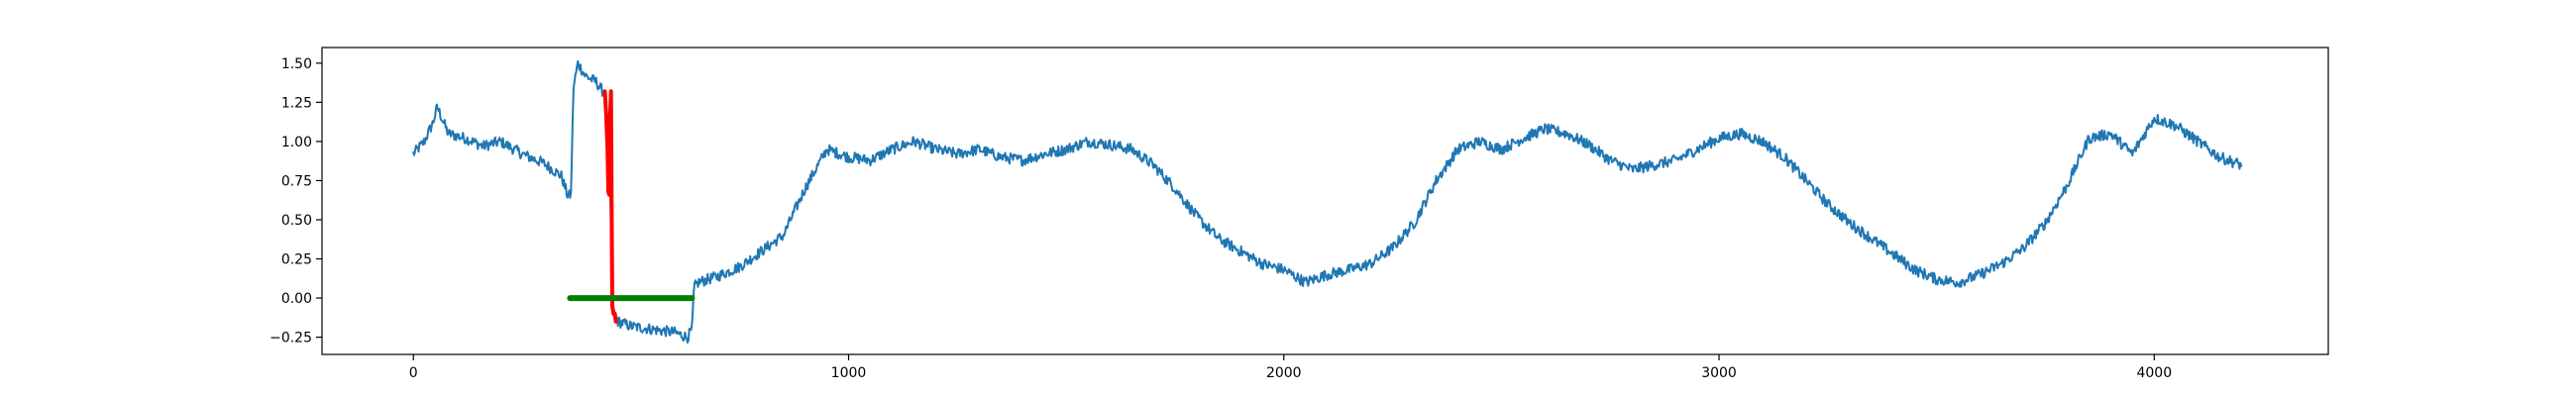  Describe the element at coordinates (1719, 373) in the screenshot. I see `x-tick-label: 3000` at that location.